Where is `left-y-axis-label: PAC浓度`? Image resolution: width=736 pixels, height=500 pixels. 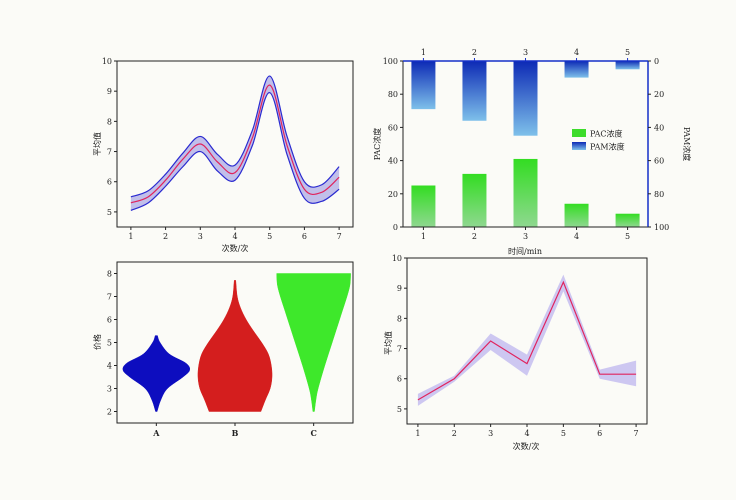 left-y-axis-label: PAC浓度 is located at coordinates (377, 144).